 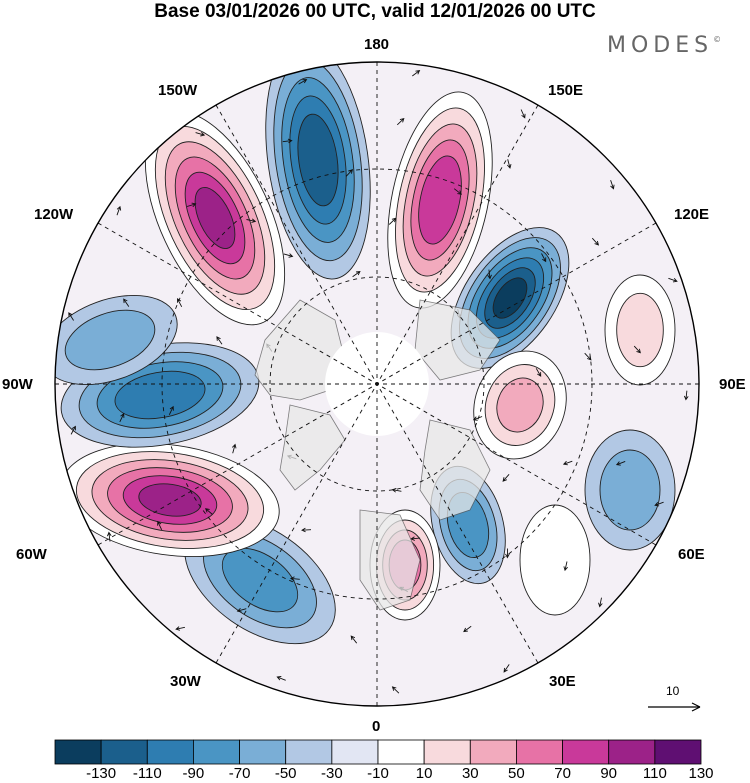 I want to click on colorbar-tick-label: 70, so click(x=562, y=773).